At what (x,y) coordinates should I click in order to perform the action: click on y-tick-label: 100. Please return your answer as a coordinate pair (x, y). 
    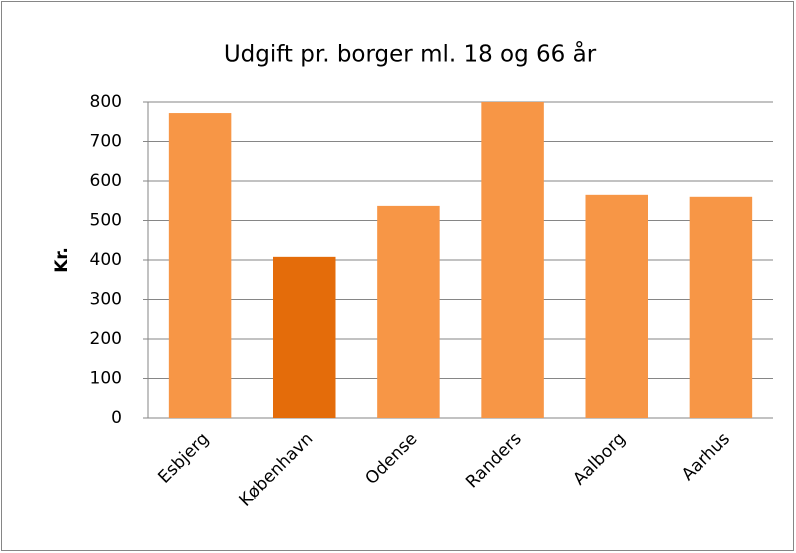
    Looking at the image, I should click on (106, 379).